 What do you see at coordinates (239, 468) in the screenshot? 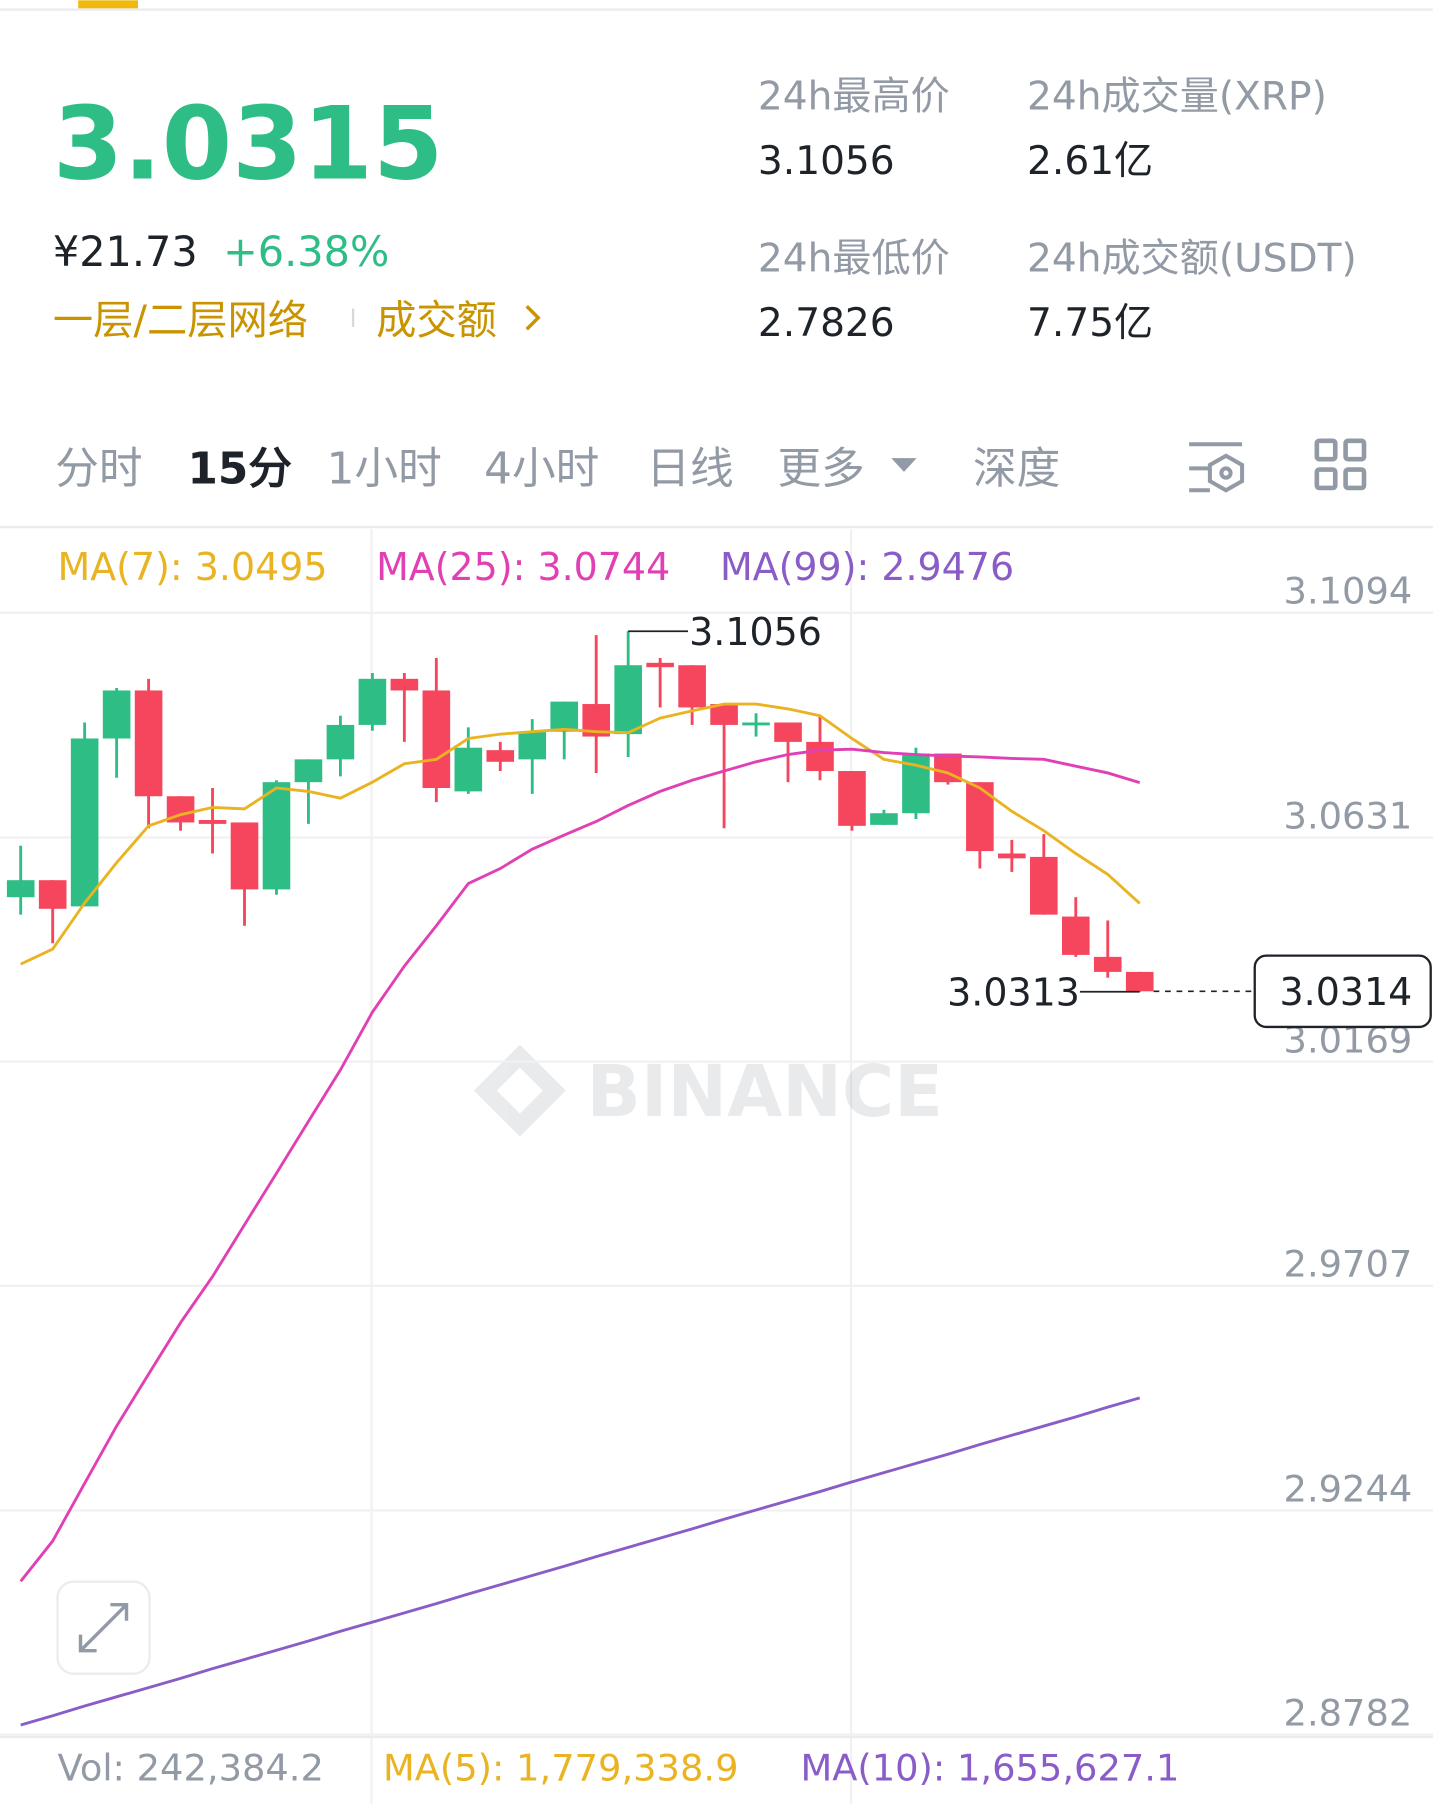
I see `tab: 15分` at bounding box center [239, 468].